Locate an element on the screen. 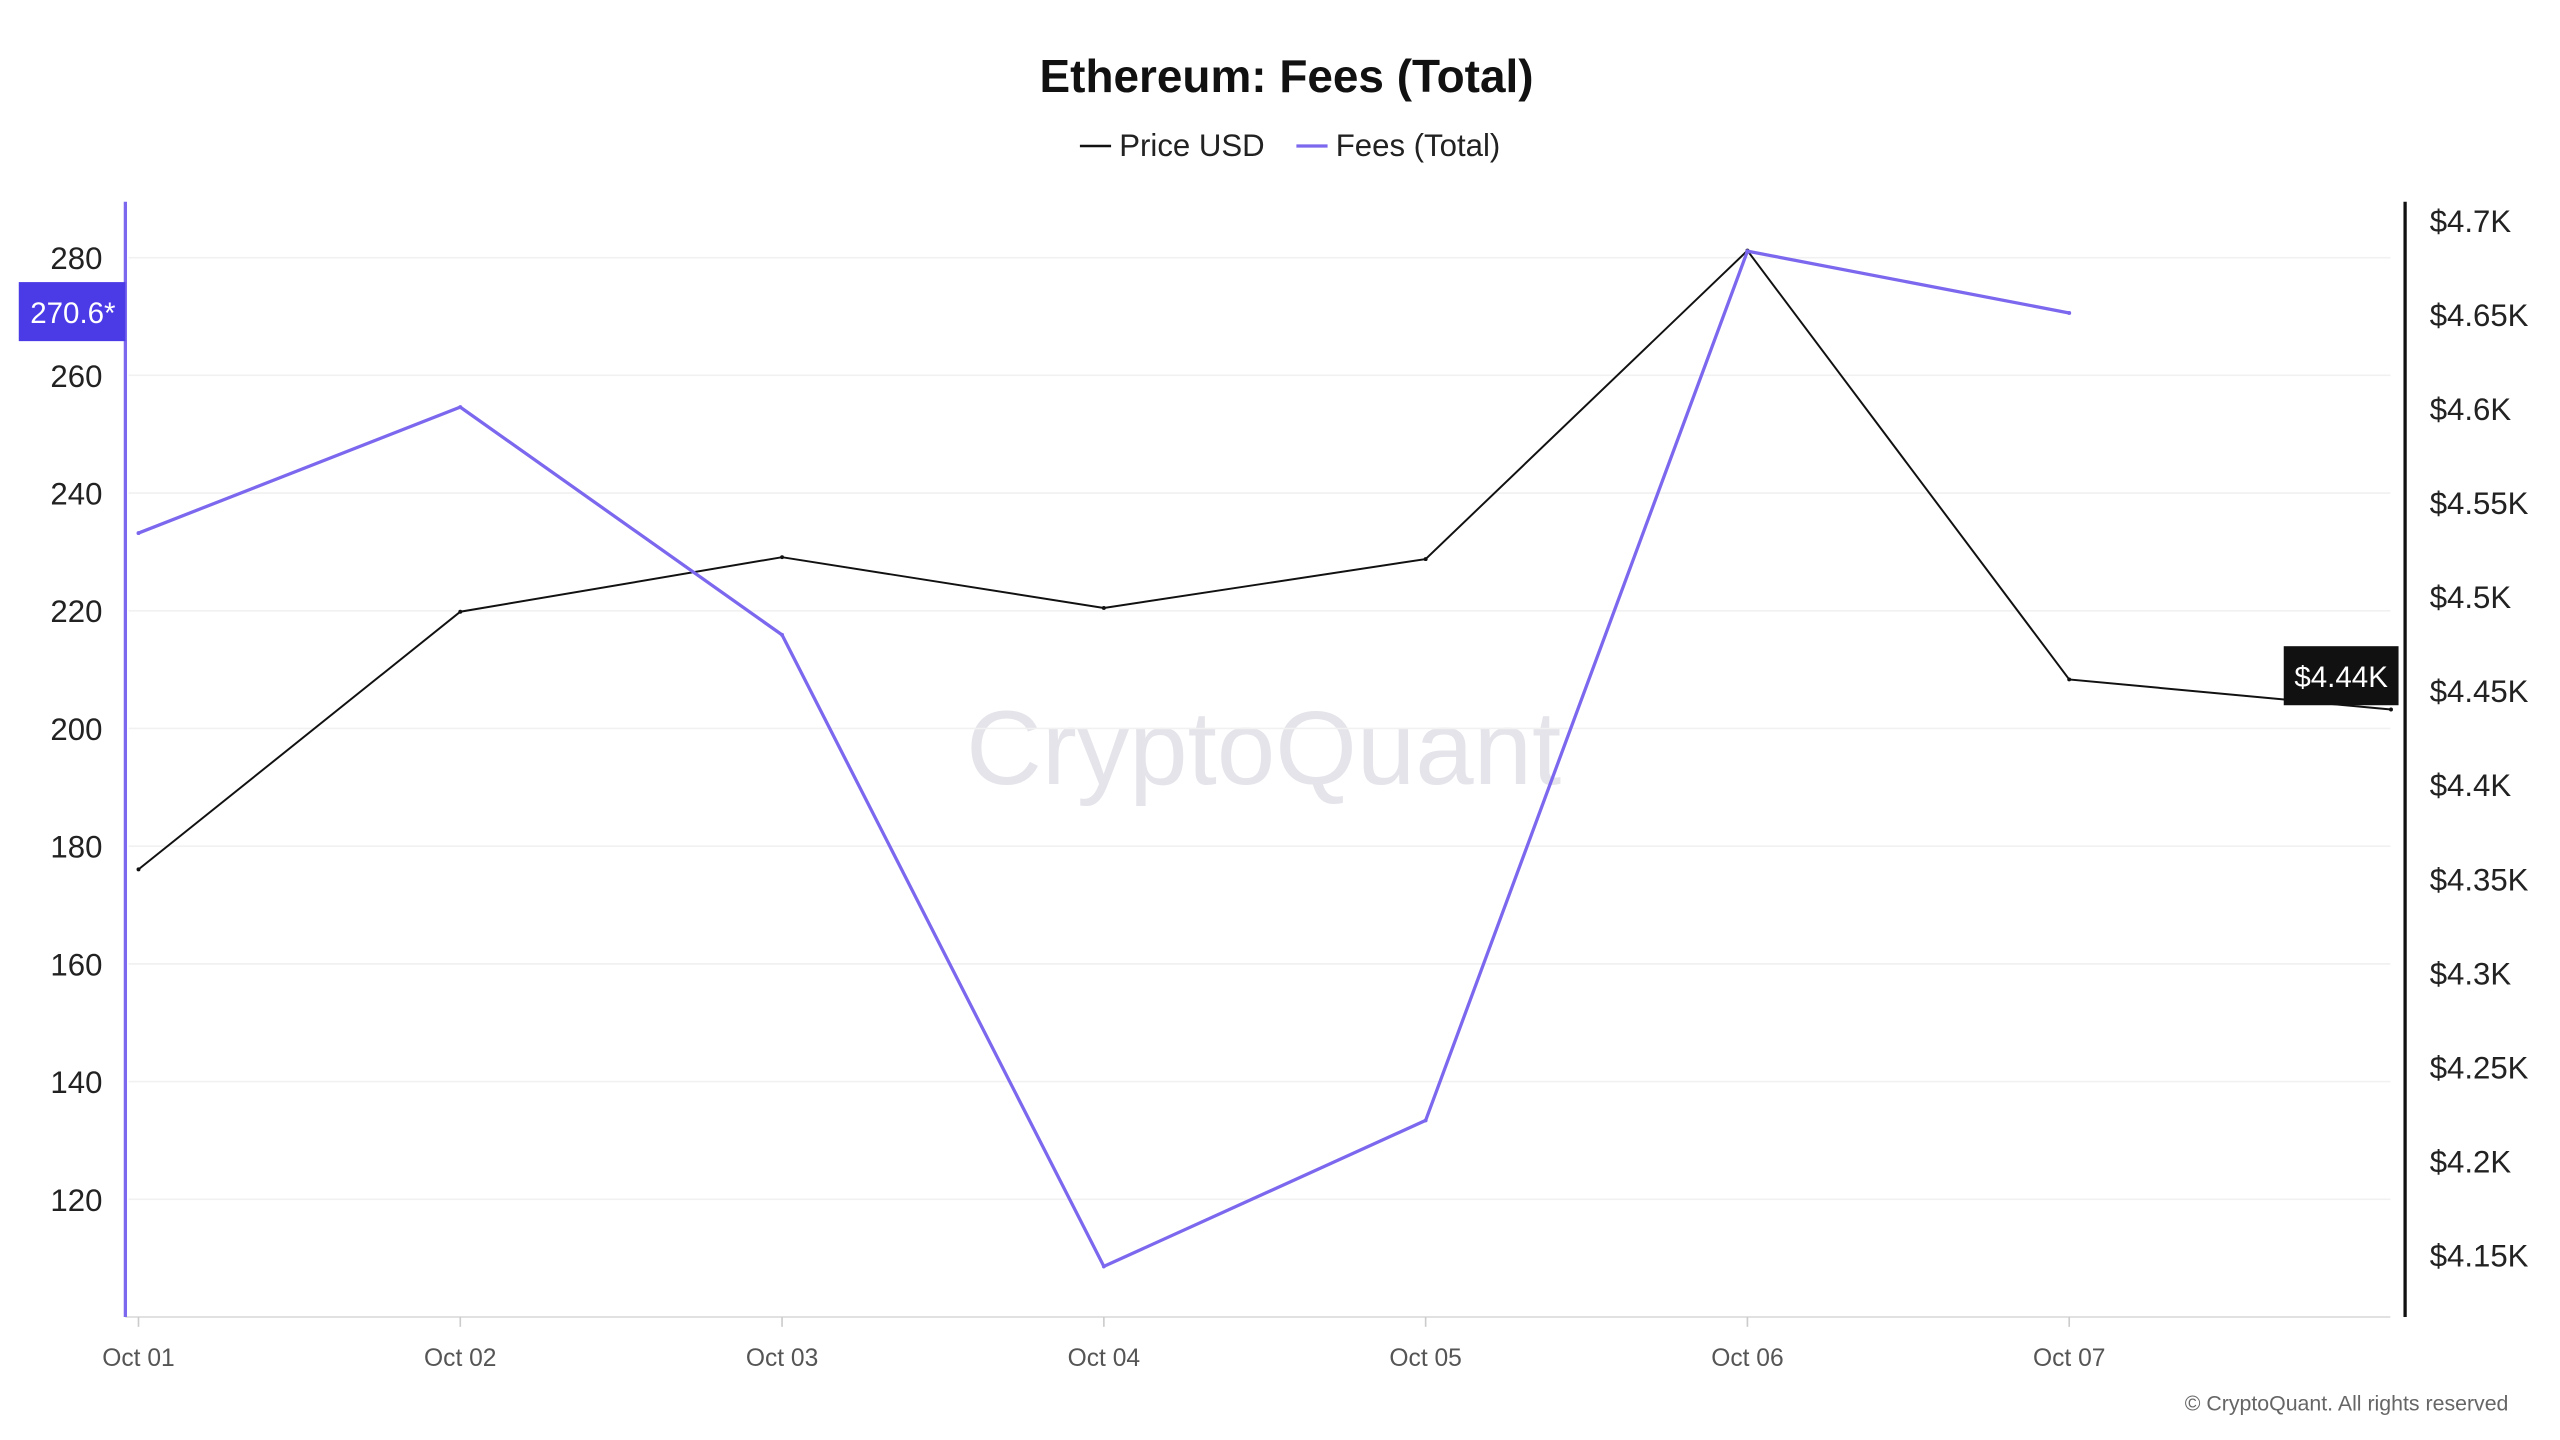 Image resolution: width=2560 pixels, height=1440 pixels. copyright: © CryptoQuant. All rights reserved is located at coordinates (2347, 1403).